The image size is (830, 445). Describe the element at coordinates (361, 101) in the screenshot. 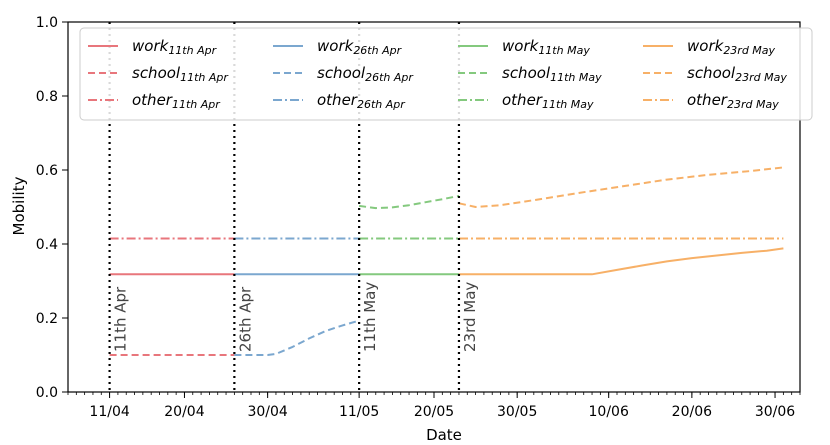

I see `legend-entry-5: other26th Apr` at that location.